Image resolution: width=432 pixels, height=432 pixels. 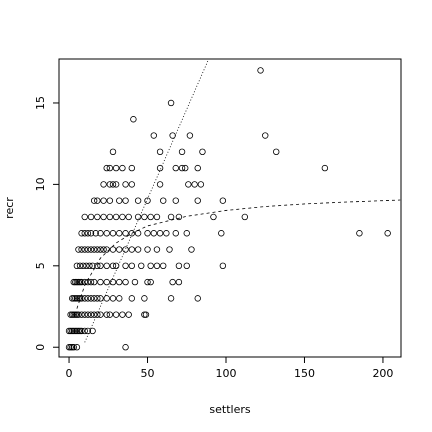 I want to click on y-tick-label: 15, so click(x=40, y=103).